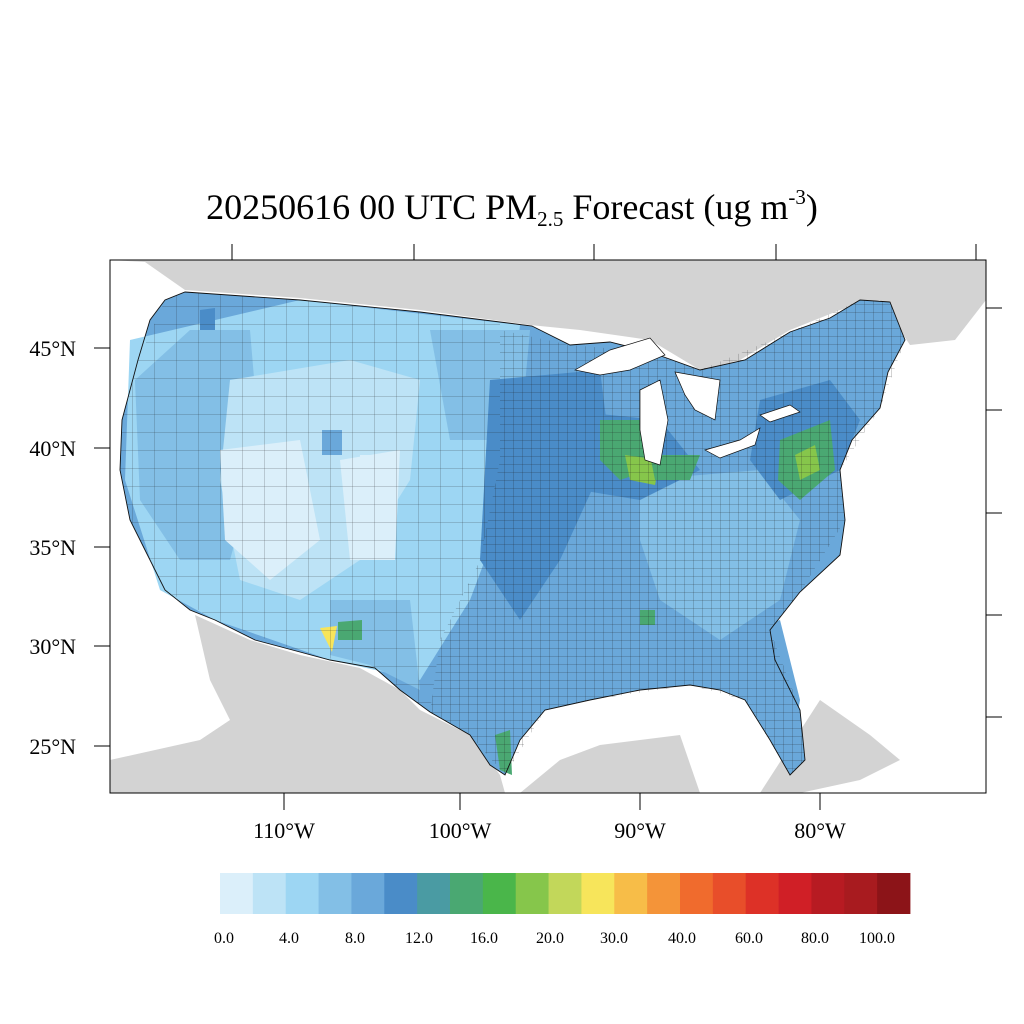 The image size is (1024, 1024). I want to click on lat-label-25: 25°N, so click(52, 746).